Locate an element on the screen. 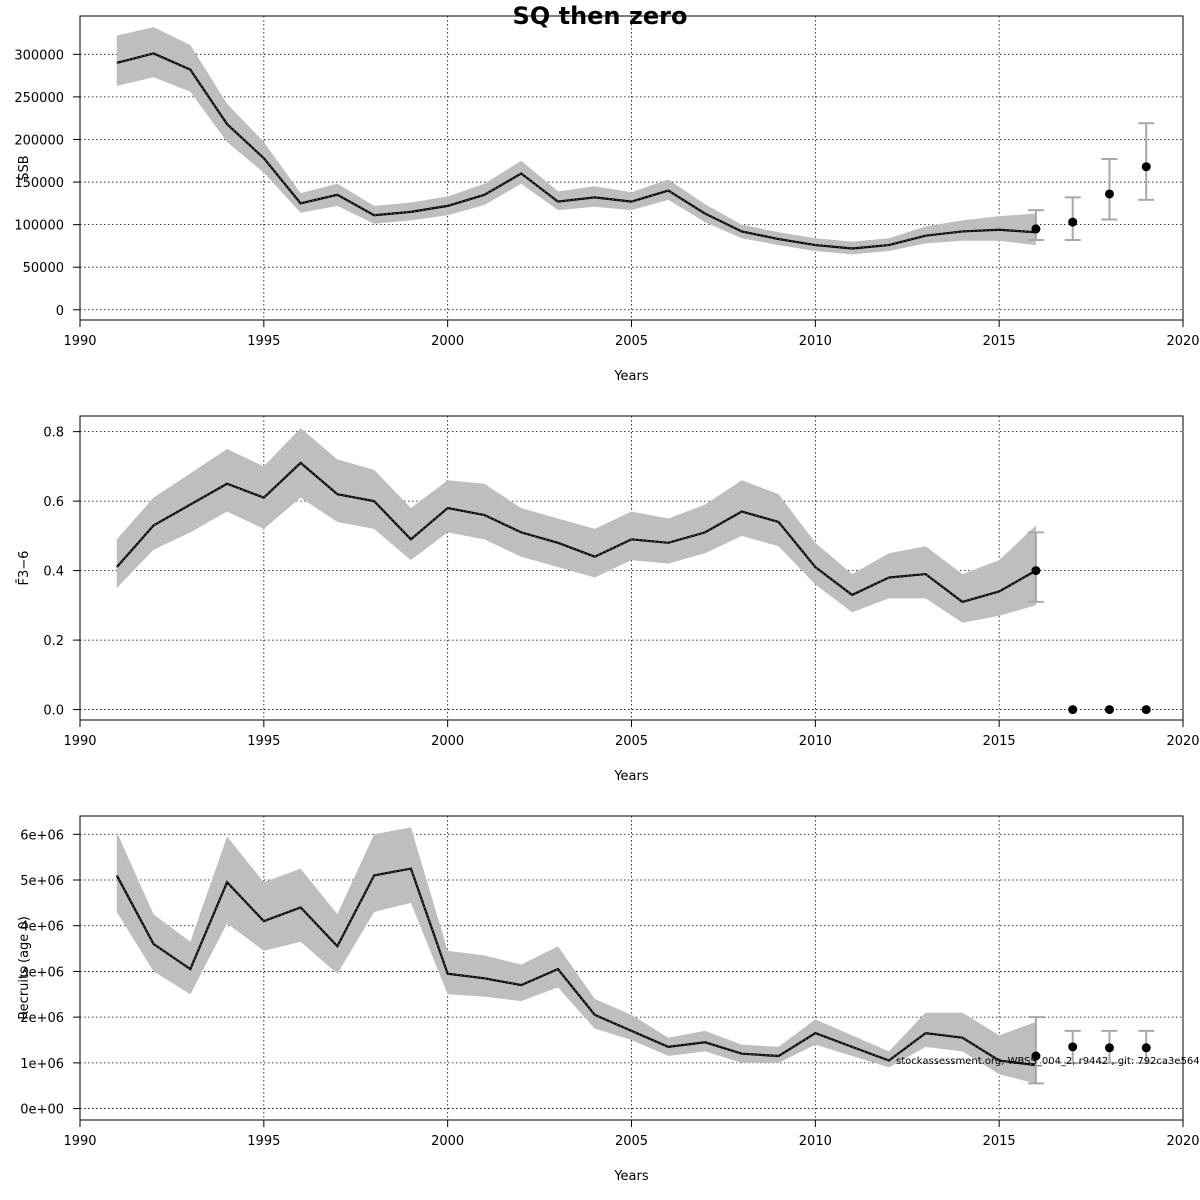 This screenshot has width=1200, height=1200. y-axis-title: SSB is located at coordinates (24, 167).